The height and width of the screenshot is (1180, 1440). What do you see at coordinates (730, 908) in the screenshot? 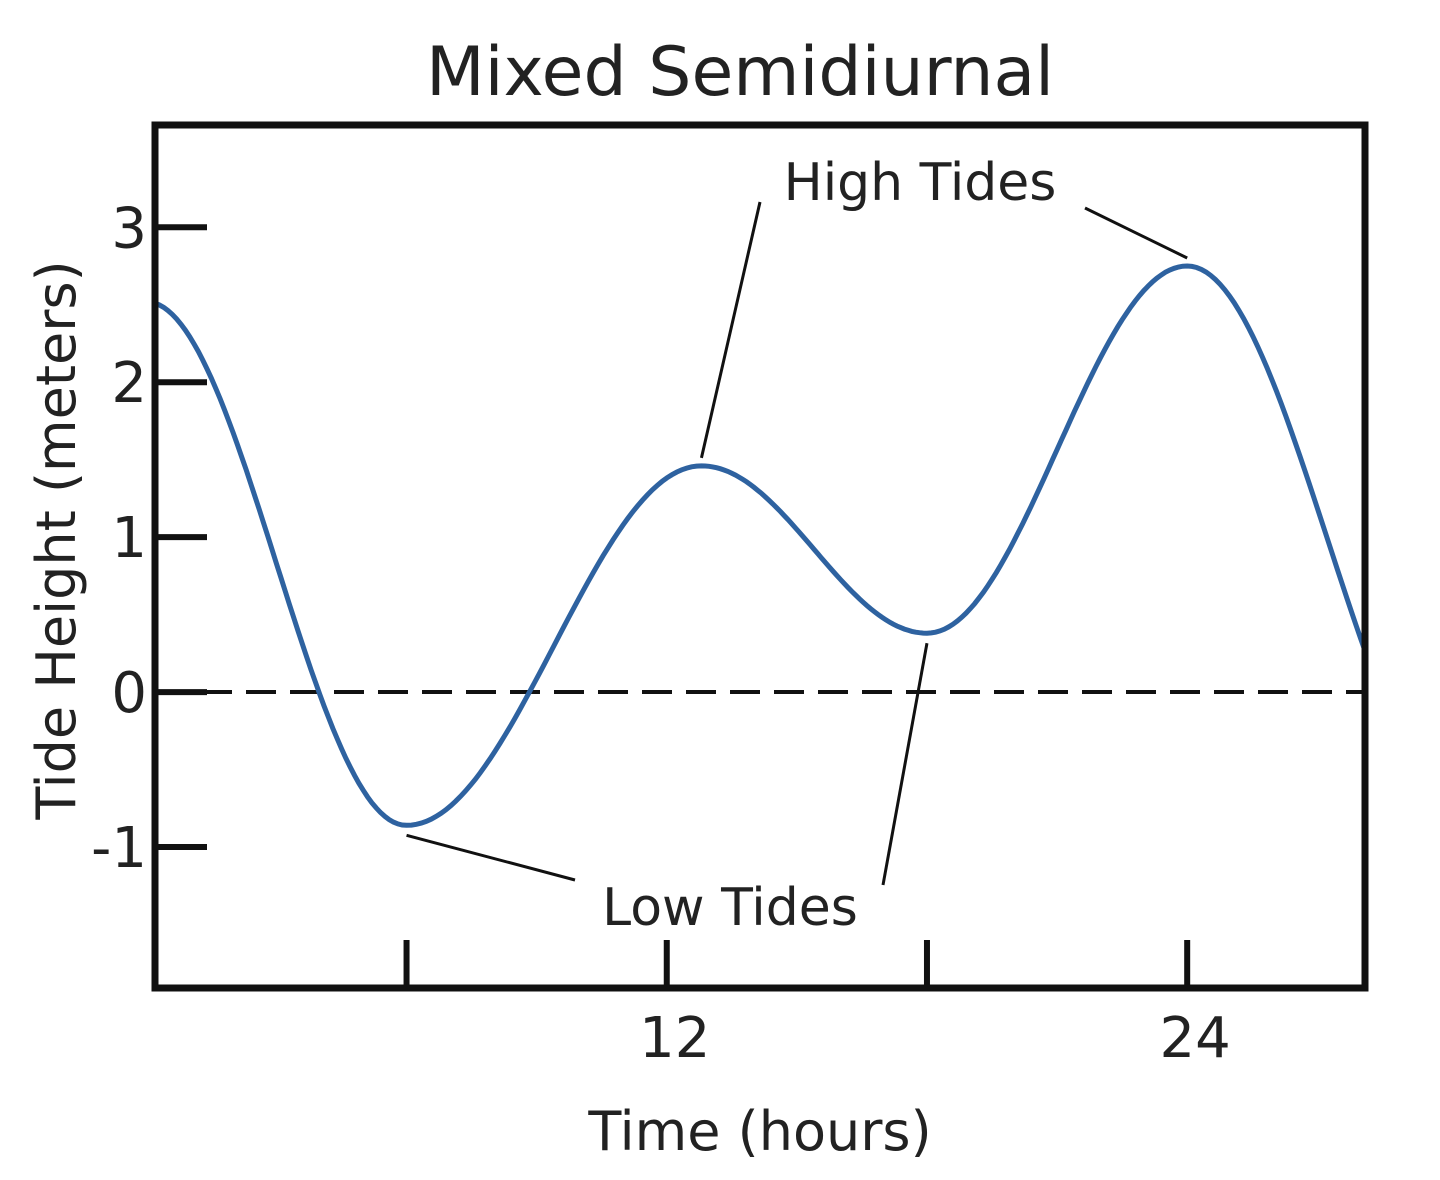
I see `annotation-label: Low Tides` at bounding box center [730, 908].